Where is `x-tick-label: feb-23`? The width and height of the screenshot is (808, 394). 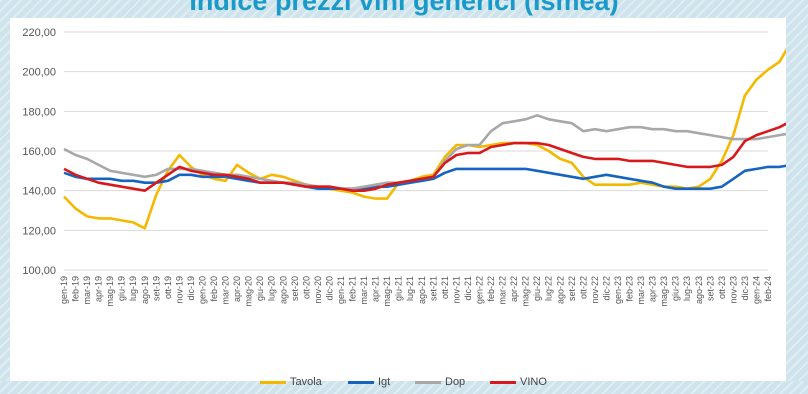
x-tick-label: feb-23 is located at coordinates (630, 289).